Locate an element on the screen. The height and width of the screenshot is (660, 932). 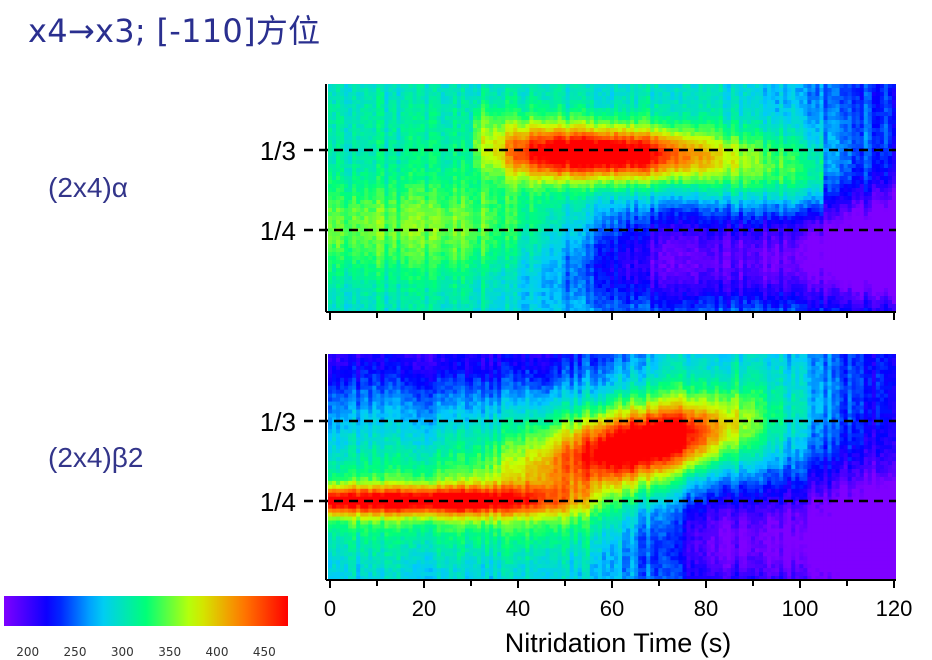
x-tick-label: 20 is located at coordinates (424, 608).